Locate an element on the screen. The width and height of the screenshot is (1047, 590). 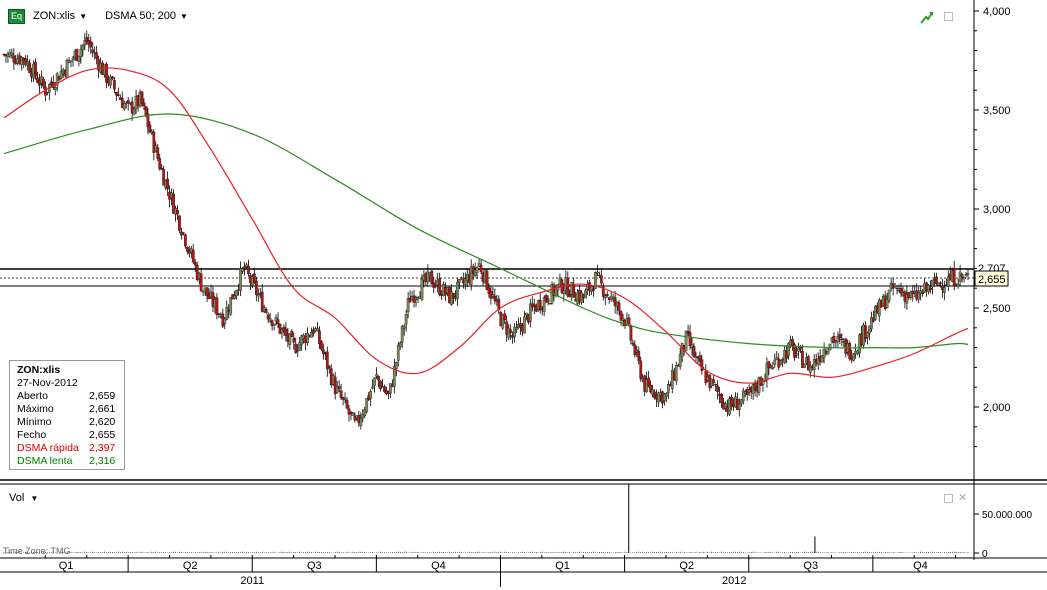
indicator-label: DSMA 50; 200 is located at coordinates (141, 16).